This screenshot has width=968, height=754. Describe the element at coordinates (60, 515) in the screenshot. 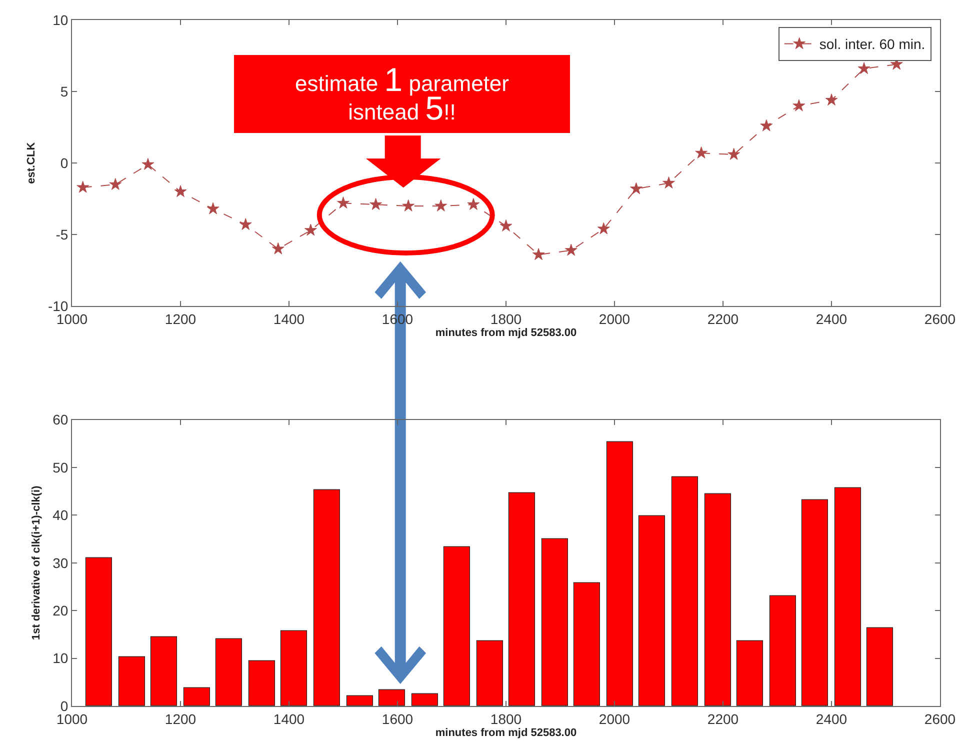

I see `y-tick-label: 40` at that location.